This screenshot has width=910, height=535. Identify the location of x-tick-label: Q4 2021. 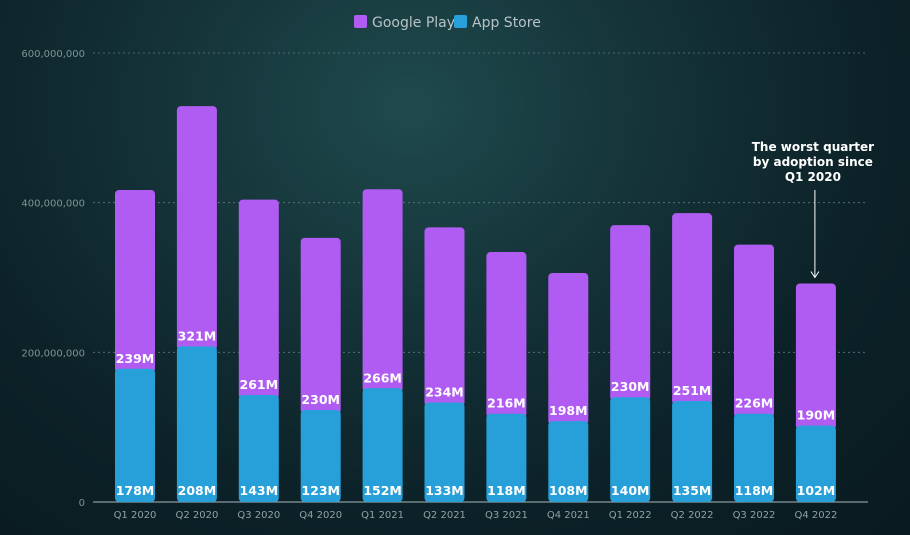
(568, 515).